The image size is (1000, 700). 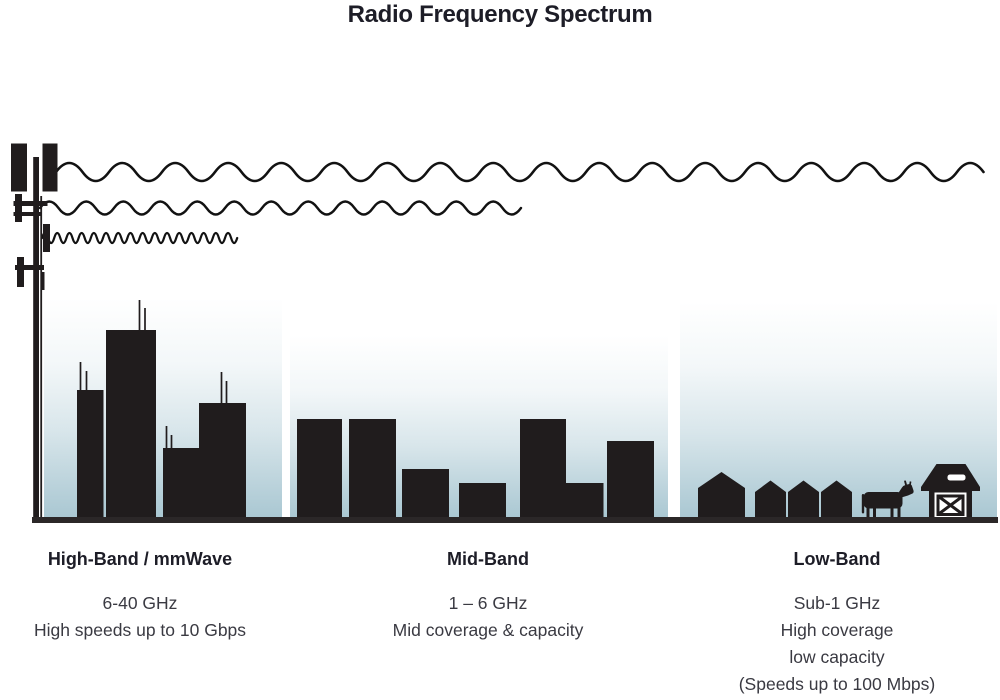 I want to click on band-frequency: 6-40 GHz, so click(x=140, y=603).